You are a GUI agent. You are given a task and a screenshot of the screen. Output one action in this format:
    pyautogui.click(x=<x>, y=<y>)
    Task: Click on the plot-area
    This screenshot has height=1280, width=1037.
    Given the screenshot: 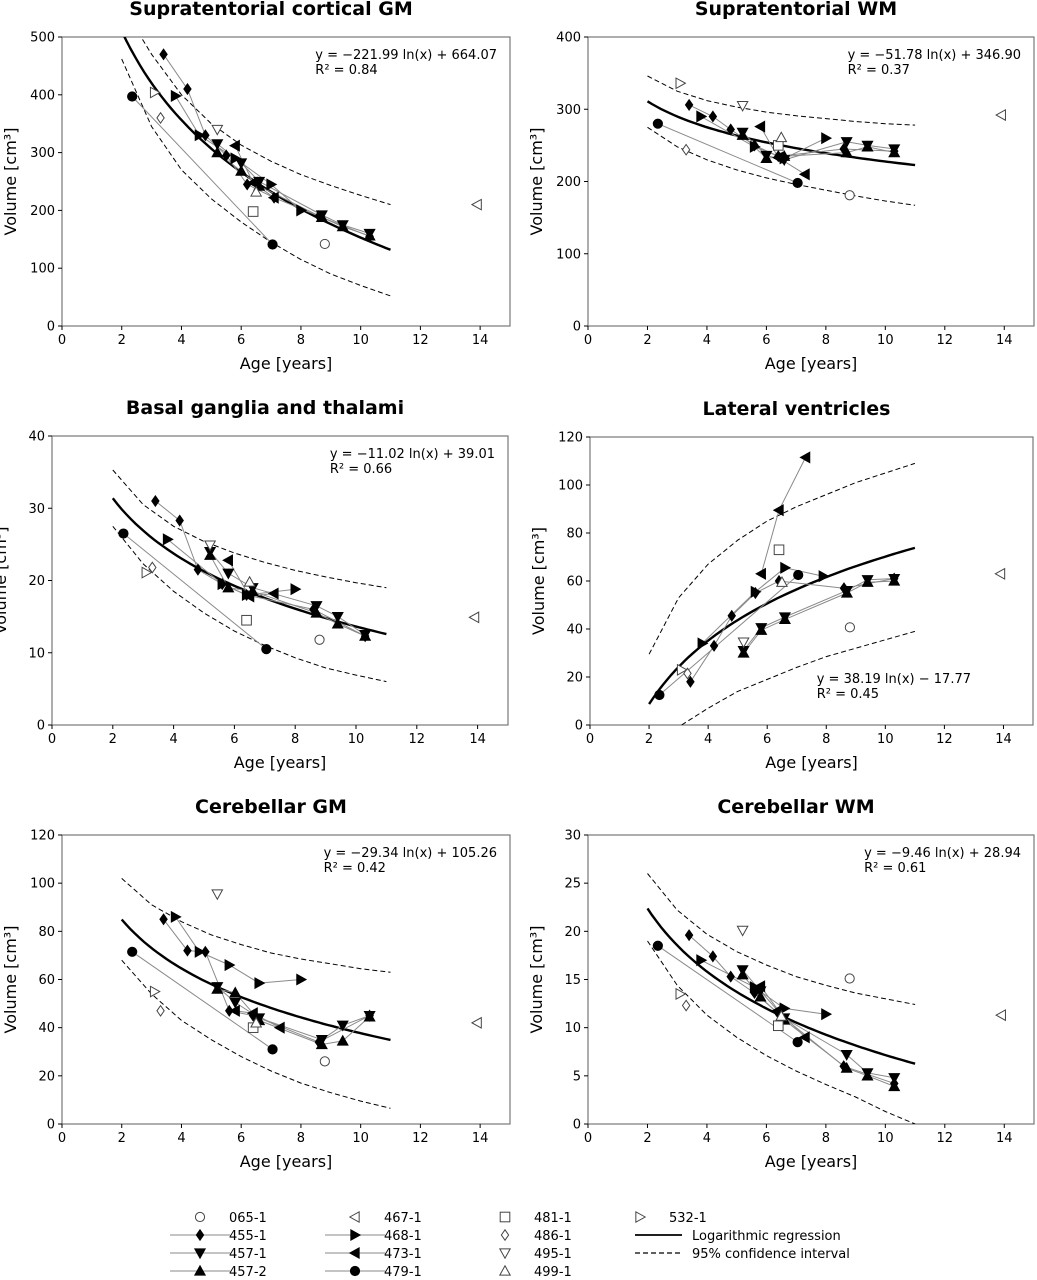 What is the action you would take?
    pyautogui.click(x=826, y=998)
    